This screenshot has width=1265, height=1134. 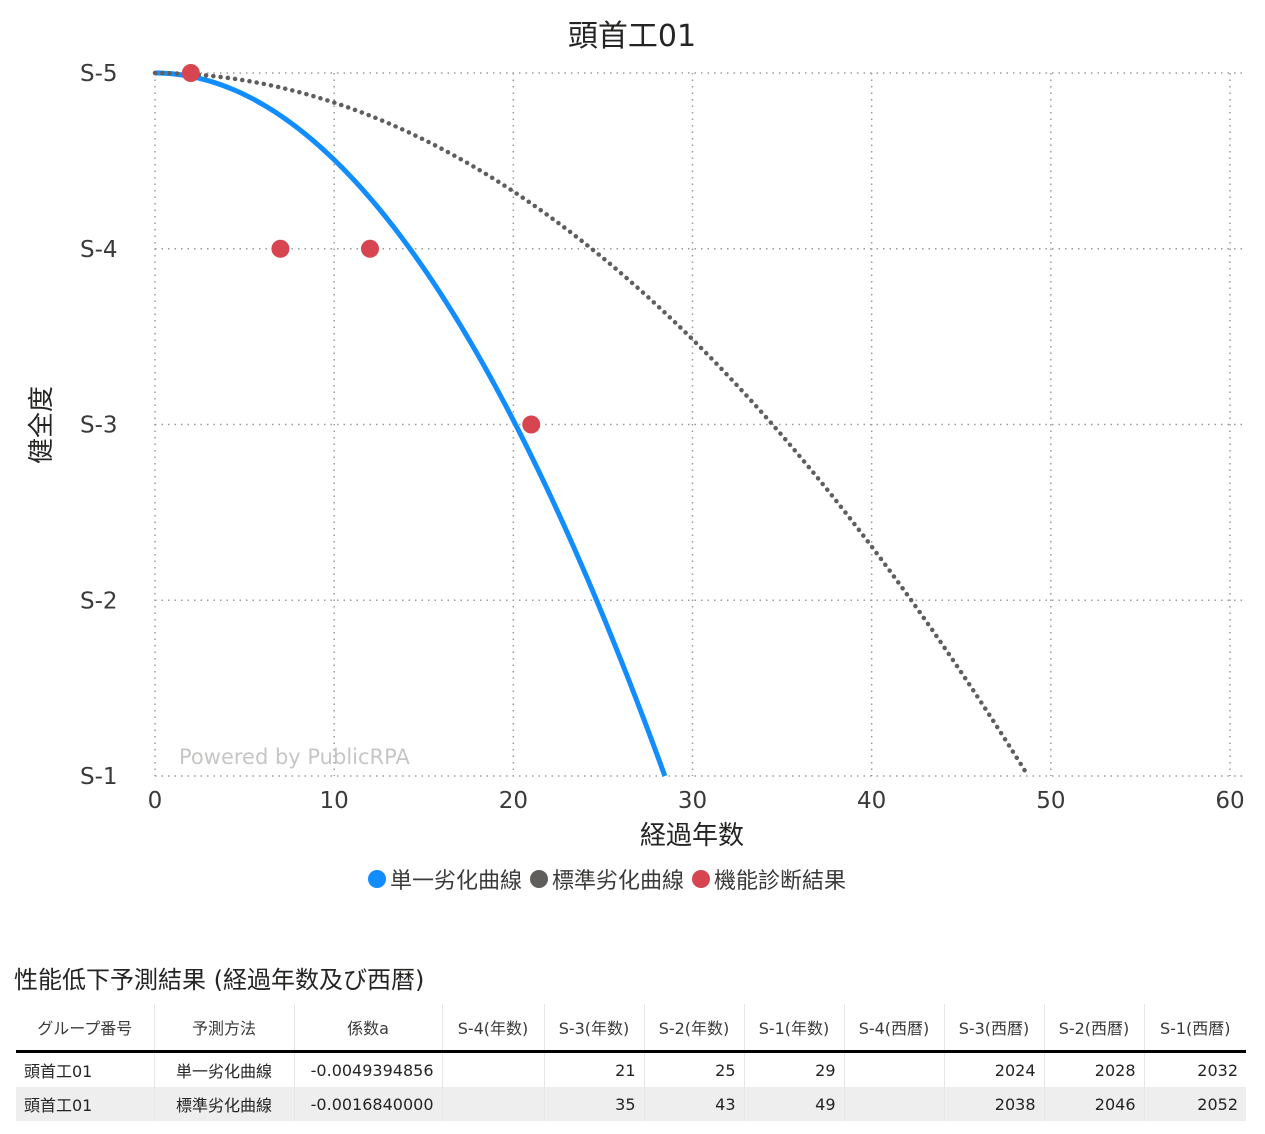 I want to click on col-header: S-2(年数), so click(x=693, y=1028).